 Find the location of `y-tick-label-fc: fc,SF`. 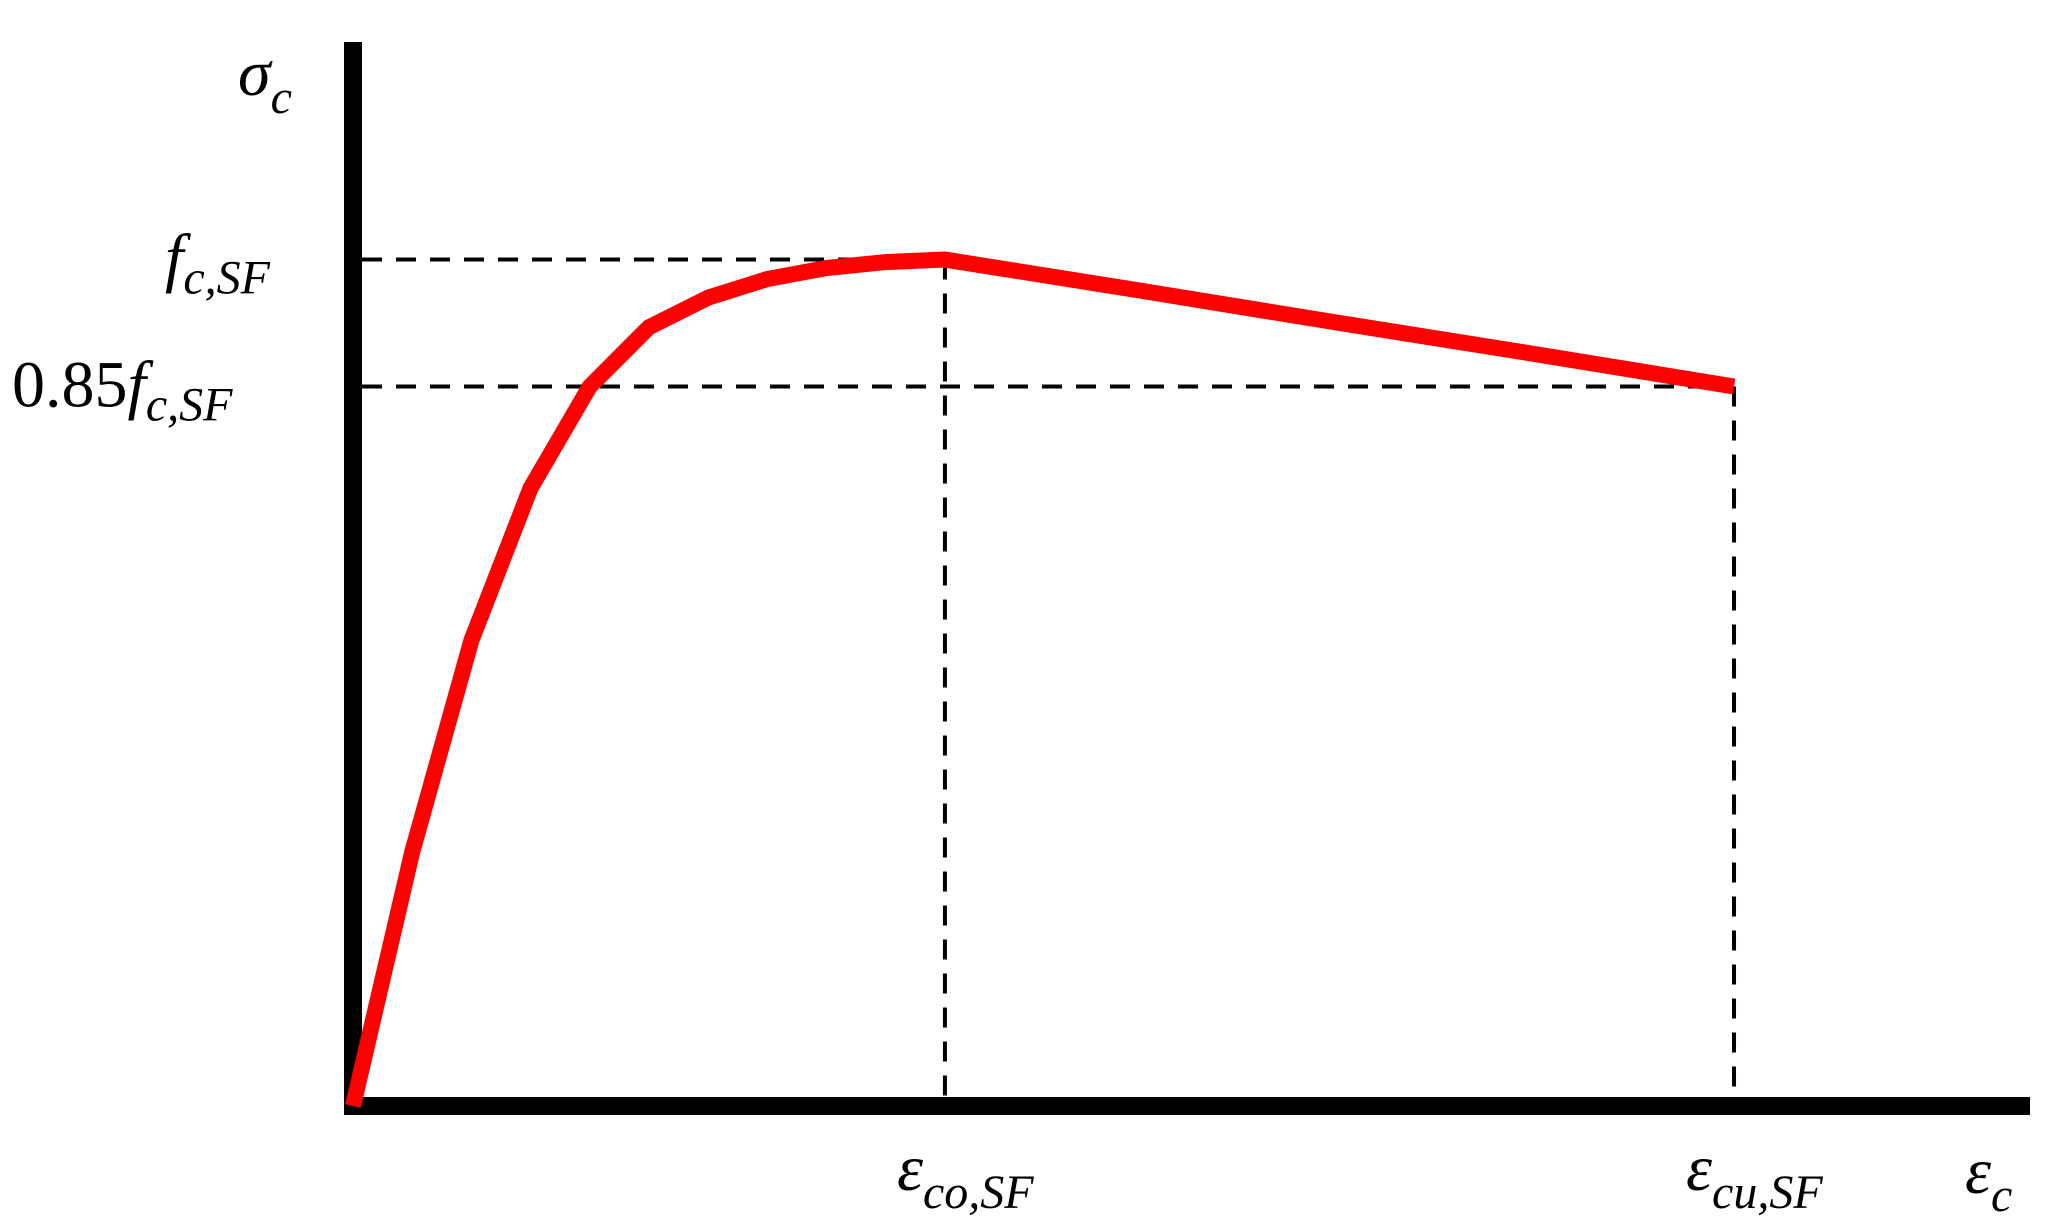

y-tick-label-fc: fc,SF is located at coordinates (218, 263).